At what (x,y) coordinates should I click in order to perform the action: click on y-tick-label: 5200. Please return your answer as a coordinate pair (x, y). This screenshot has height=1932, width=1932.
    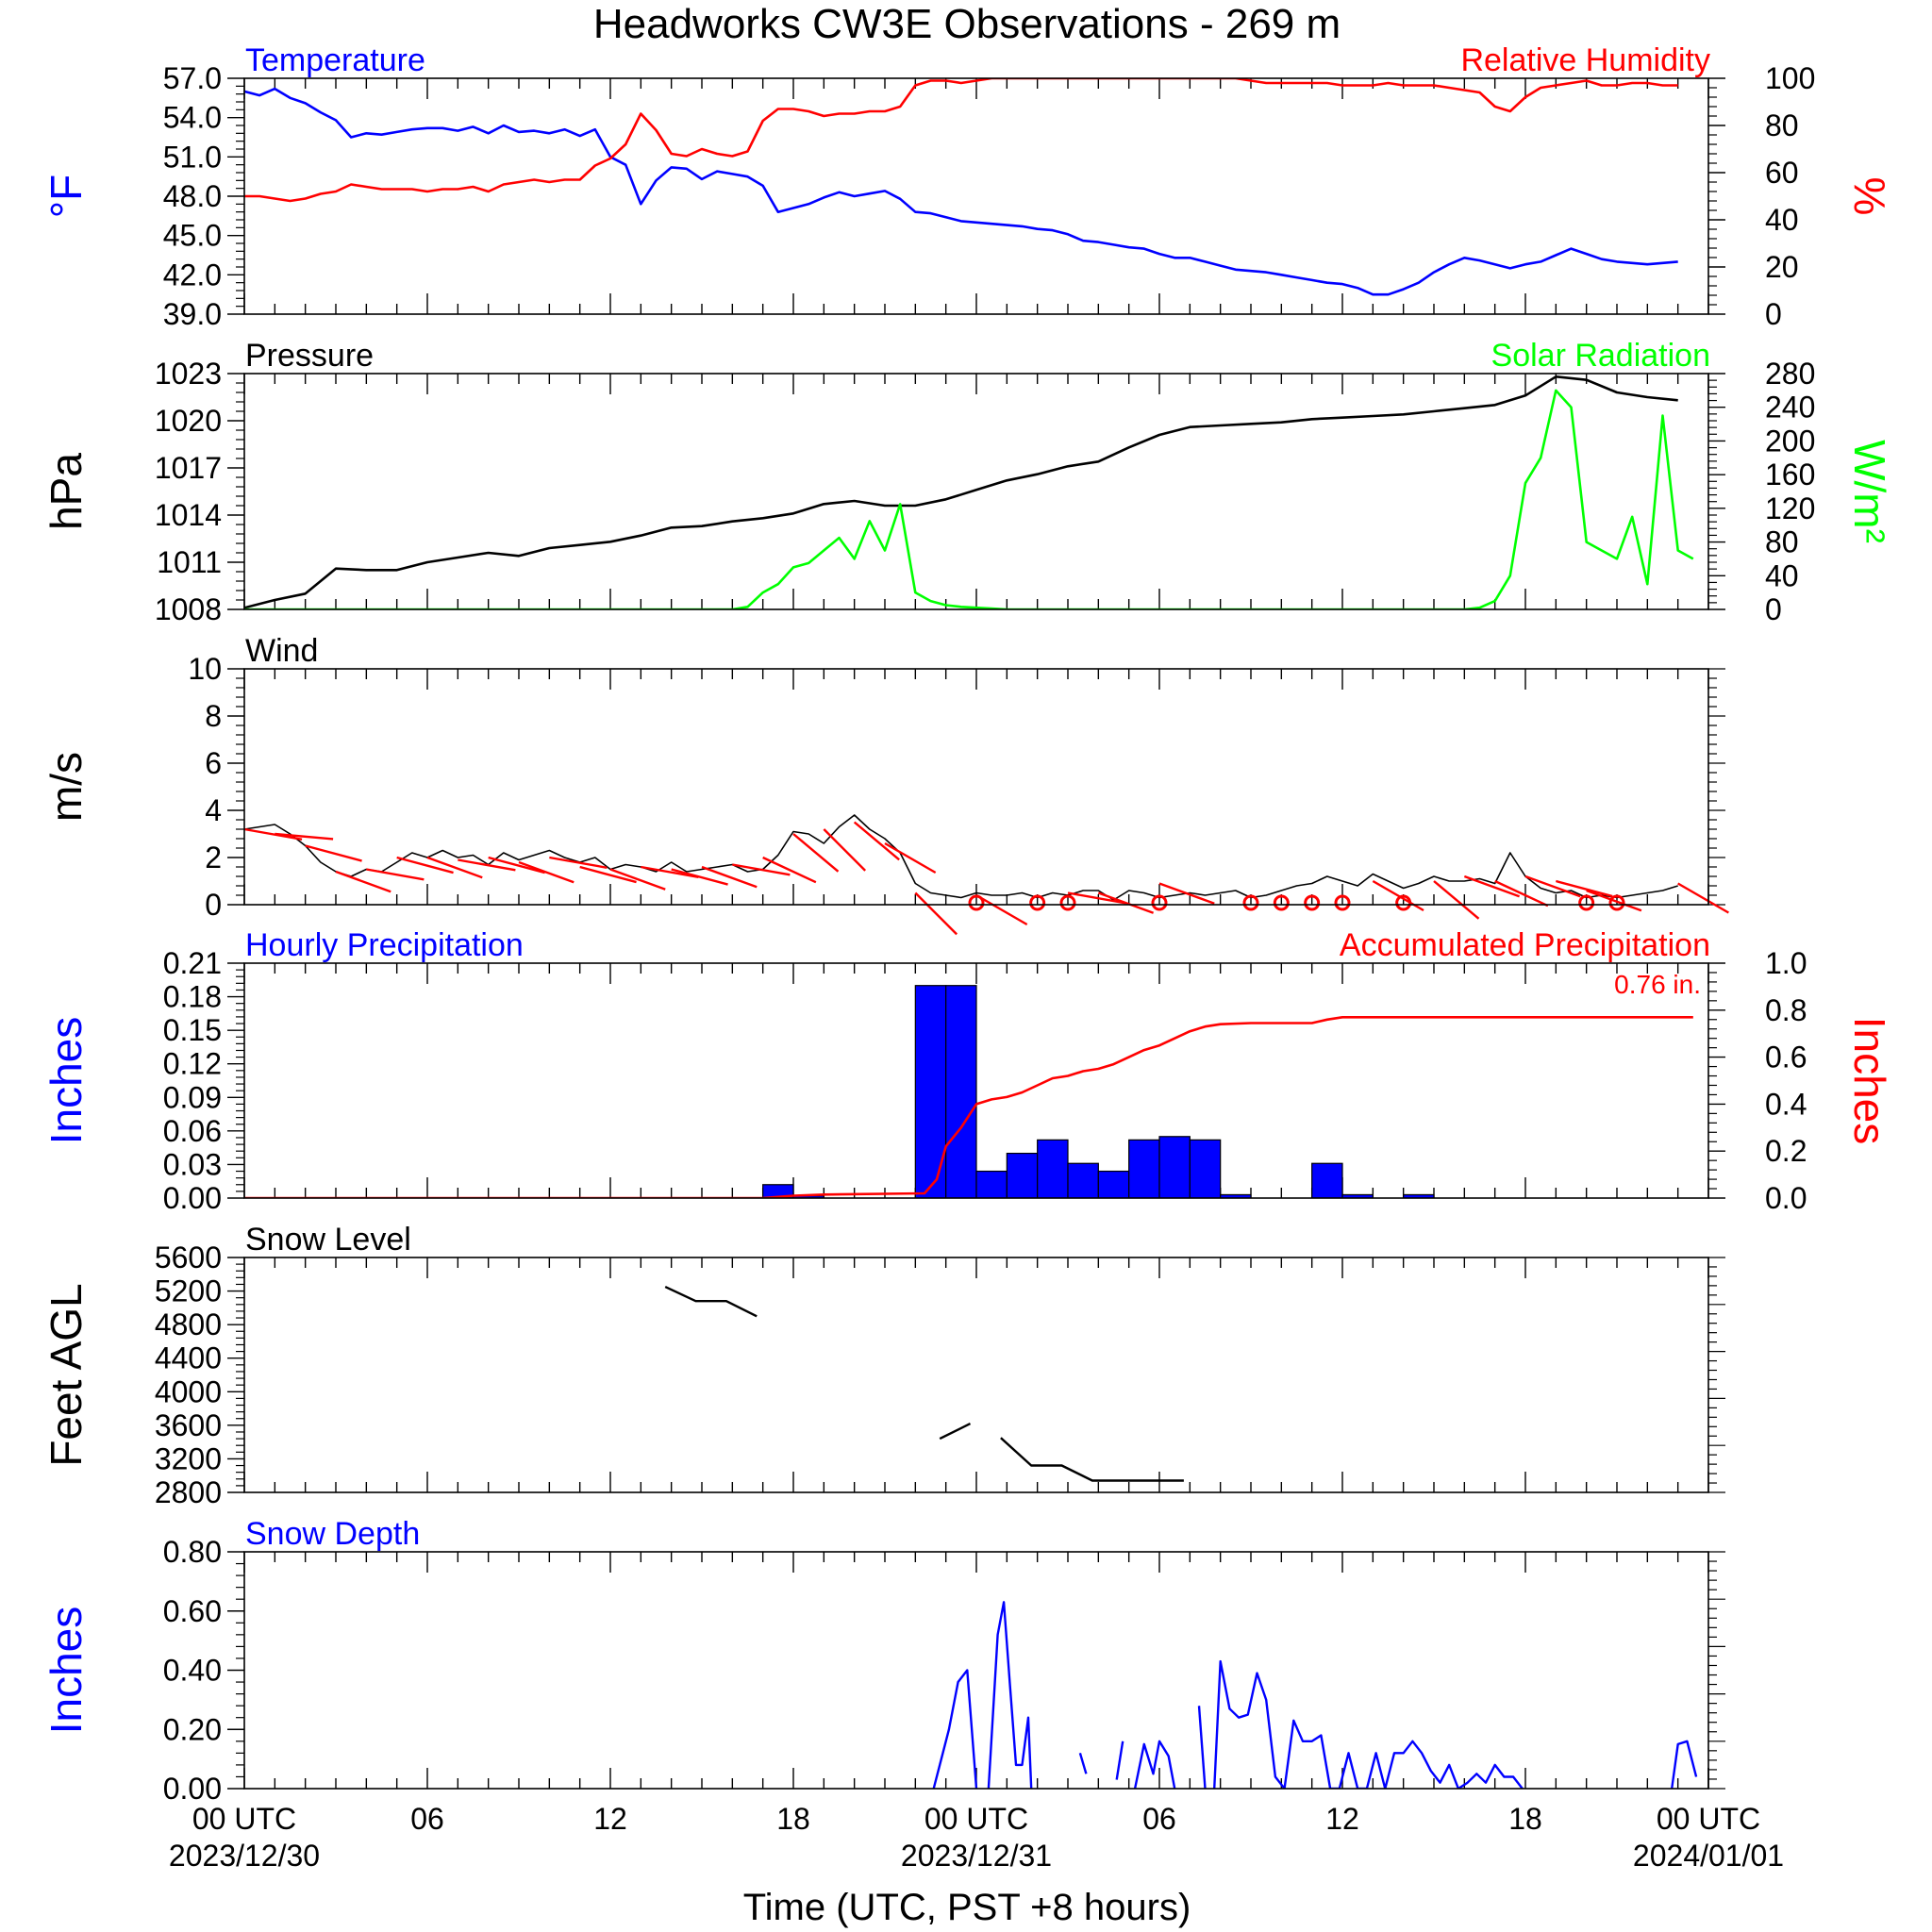
    Looking at the image, I should click on (189, 1291).